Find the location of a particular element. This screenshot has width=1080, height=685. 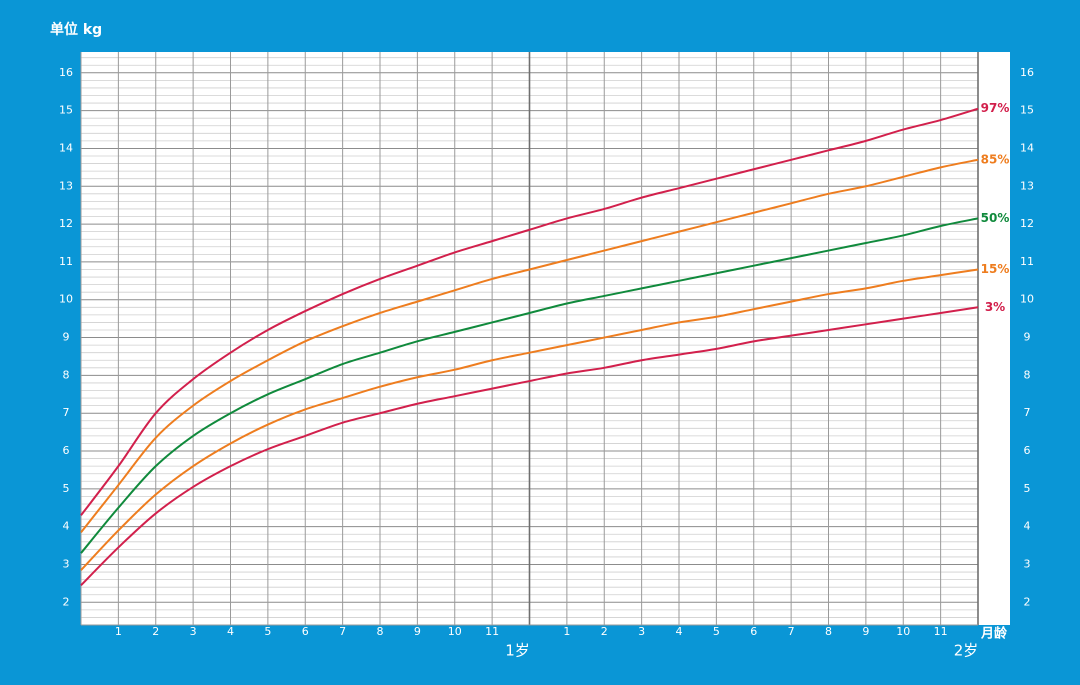

y-tick-label: 13 is located at coordinates (66, 185).